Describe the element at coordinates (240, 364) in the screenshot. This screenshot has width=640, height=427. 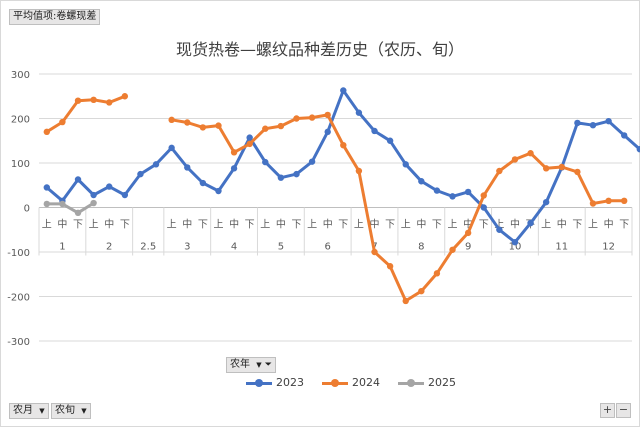
I see `series-field-label: 农年` at that location.